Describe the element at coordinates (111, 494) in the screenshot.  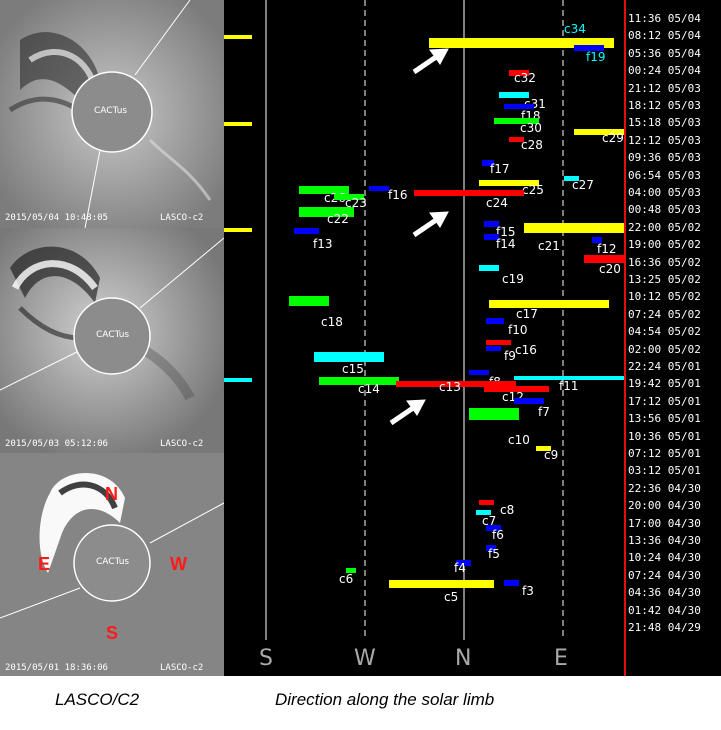
I see `direction-north: N` at that location.